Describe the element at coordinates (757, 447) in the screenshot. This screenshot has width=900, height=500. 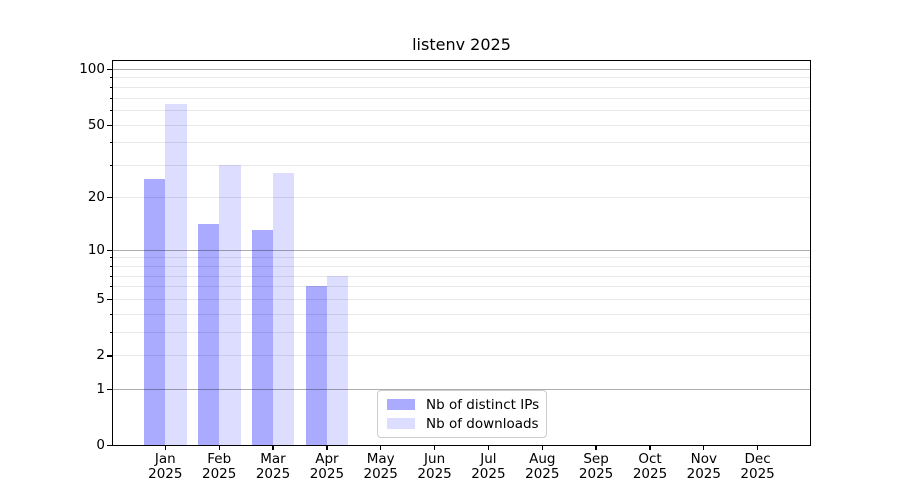
I see `xtick-dec` at that location.